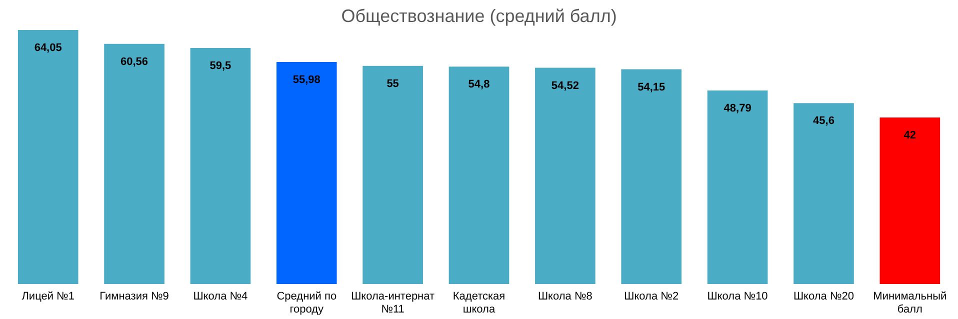  What do you see at coordinates (910, 303) in the screenshot?
I see `x-tick-label: Минимальный балл` at bounding box center [910, 303].